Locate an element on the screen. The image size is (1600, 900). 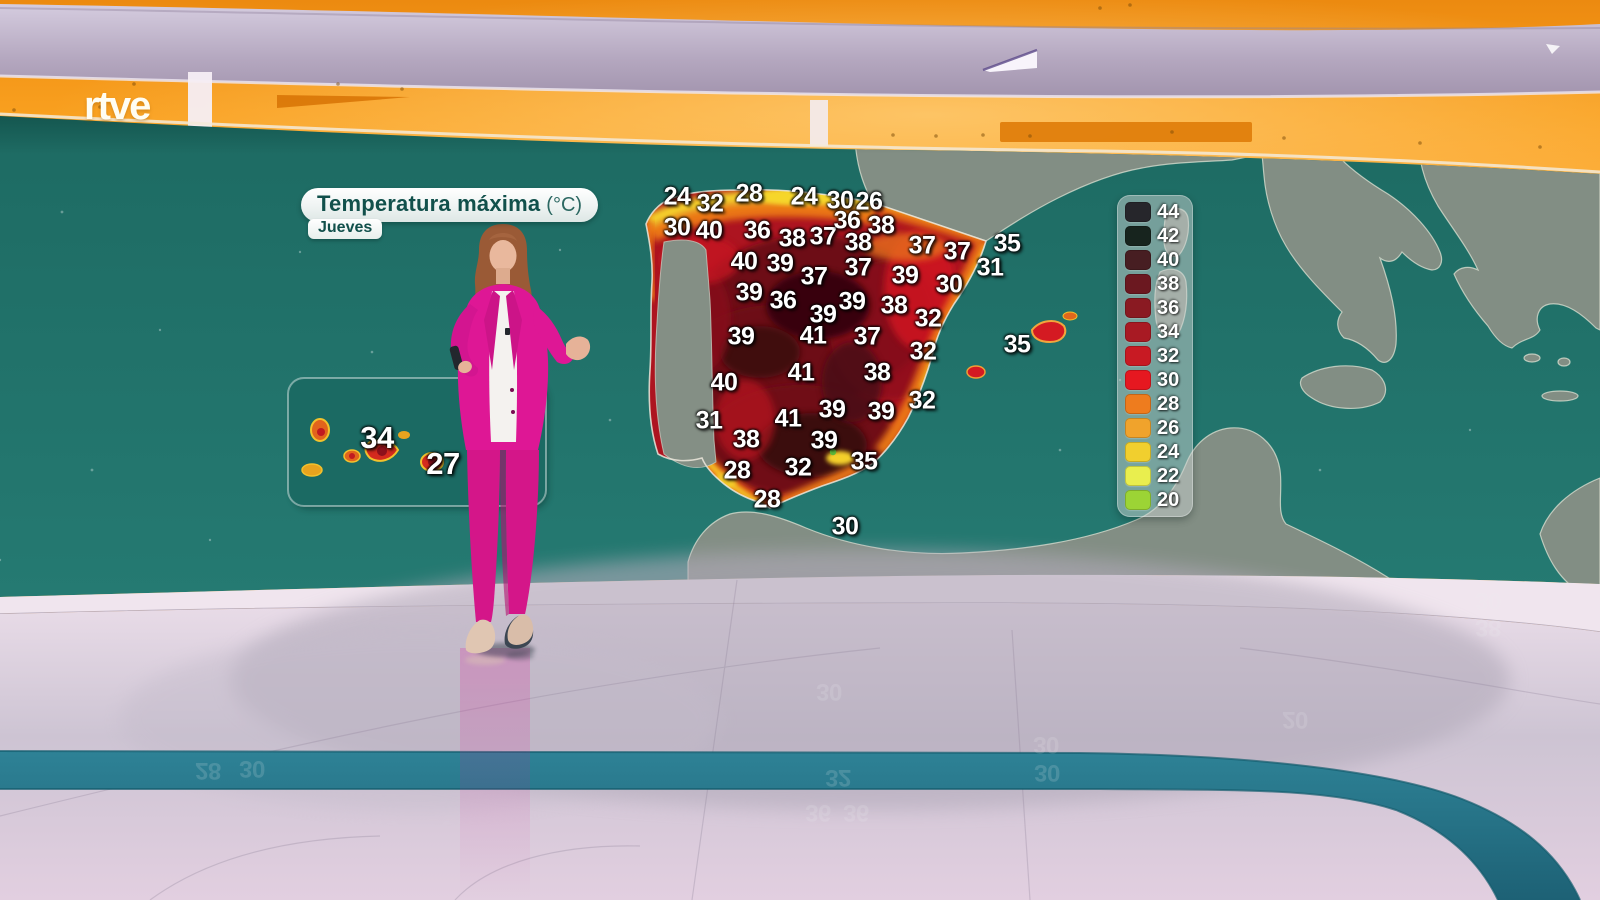
legend-value: 22 is located at coordinates (1168, 476).